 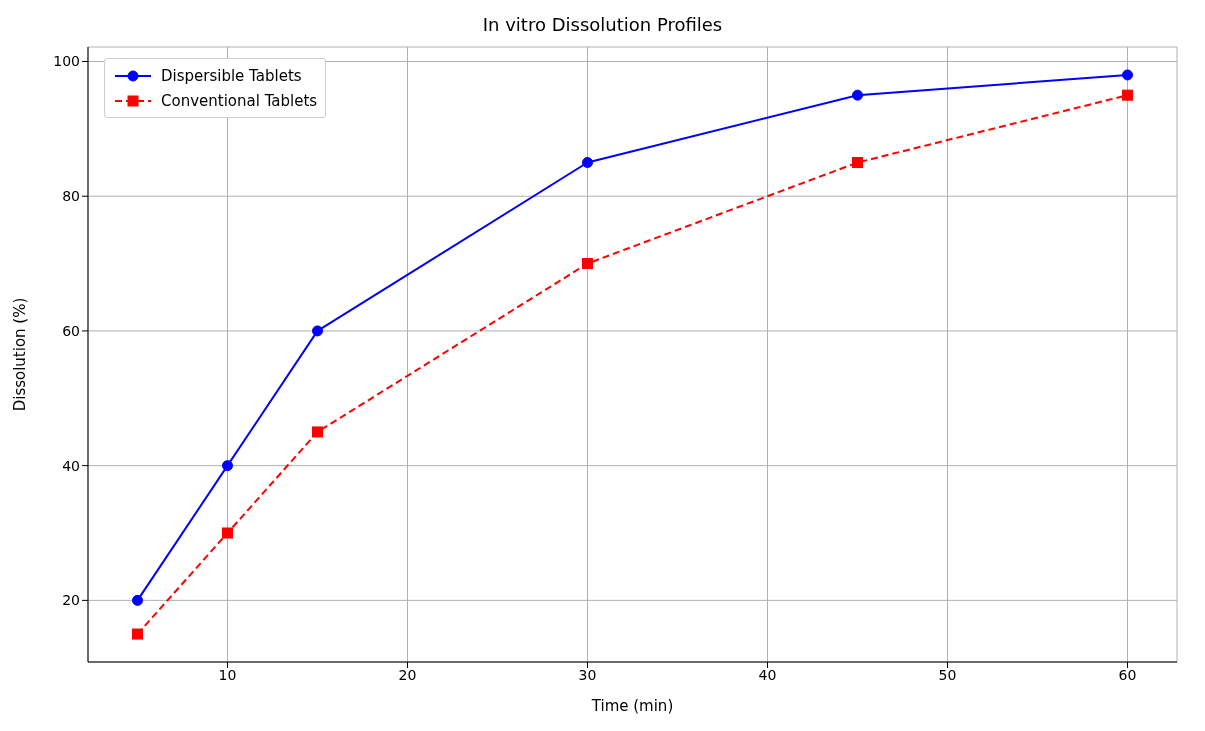 What do you see at coordinates (947, 674) in the screenshot?
I see `x-tick-label: 50` at bounding box center [947, 674].